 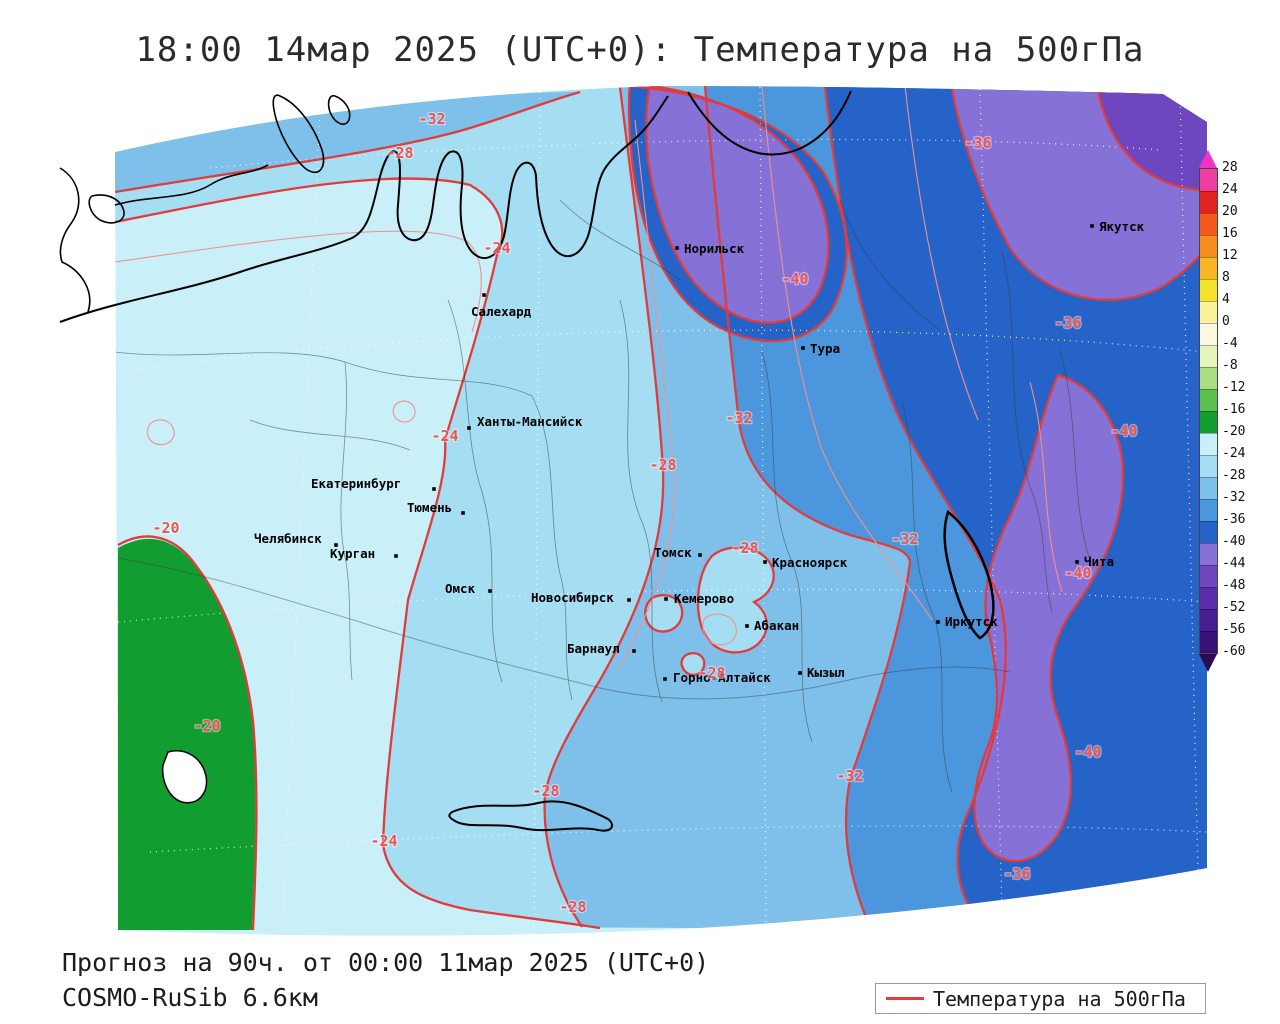 I want to click on colorbar-arrow-up-icon, so click(x=1208, y=159).